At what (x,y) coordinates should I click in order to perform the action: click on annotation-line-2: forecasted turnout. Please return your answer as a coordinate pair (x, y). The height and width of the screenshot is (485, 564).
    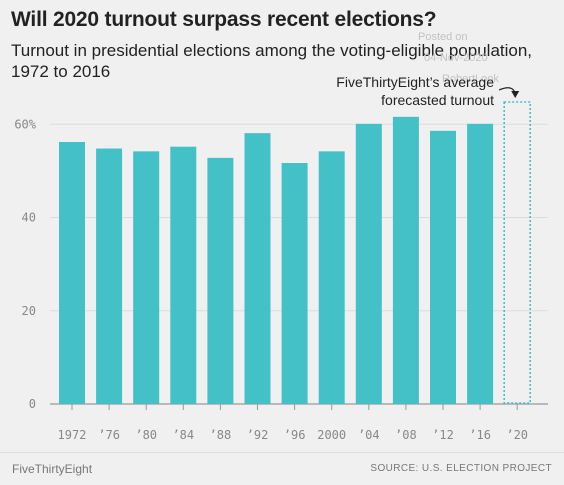
    Looking at the image, I should click on (437, 100).